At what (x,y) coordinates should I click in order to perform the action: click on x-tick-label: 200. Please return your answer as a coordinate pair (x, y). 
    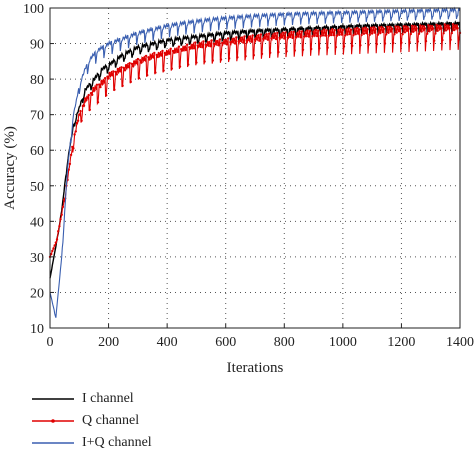
    Looking at the image, I should click on (108, 342).